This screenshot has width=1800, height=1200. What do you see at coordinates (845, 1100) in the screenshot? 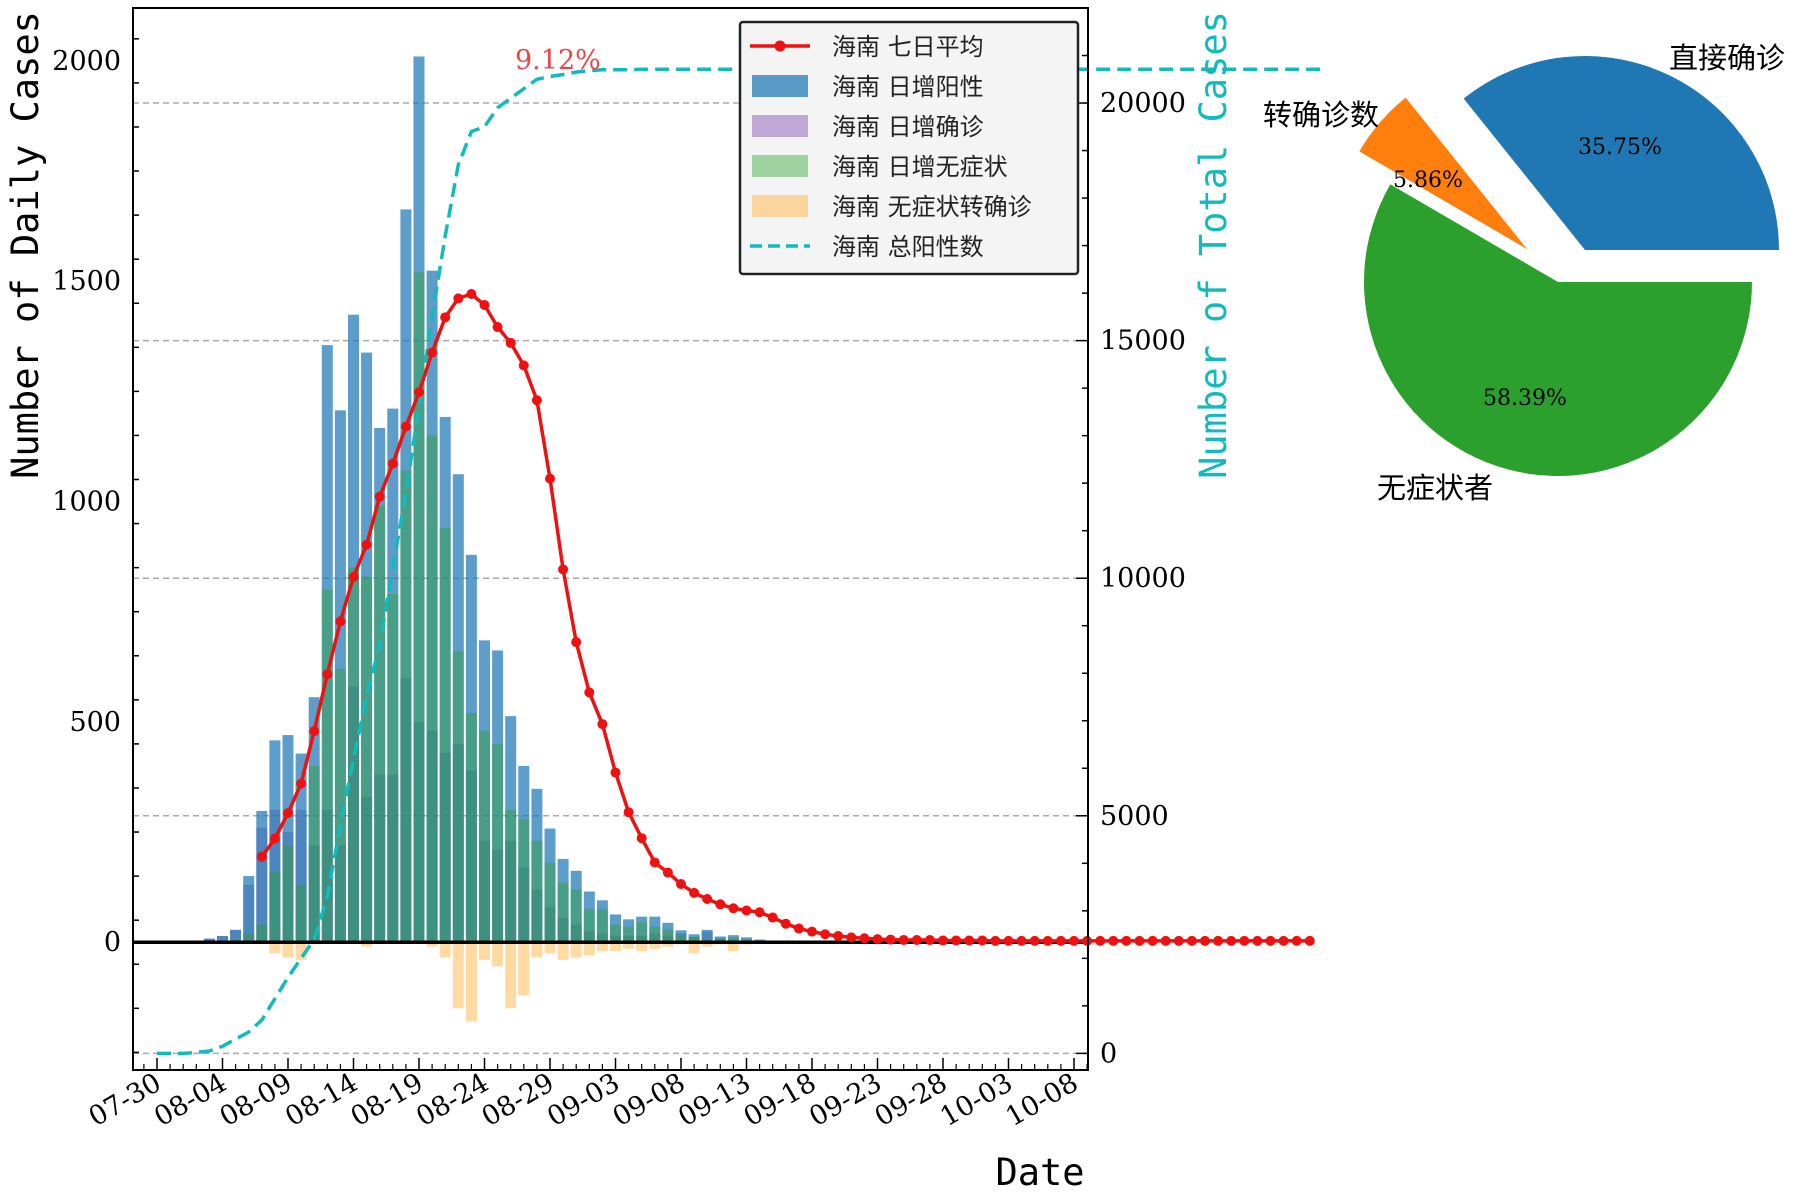
I see `x-tick-label-11: 09-23` at bounding box center [845, 1100].